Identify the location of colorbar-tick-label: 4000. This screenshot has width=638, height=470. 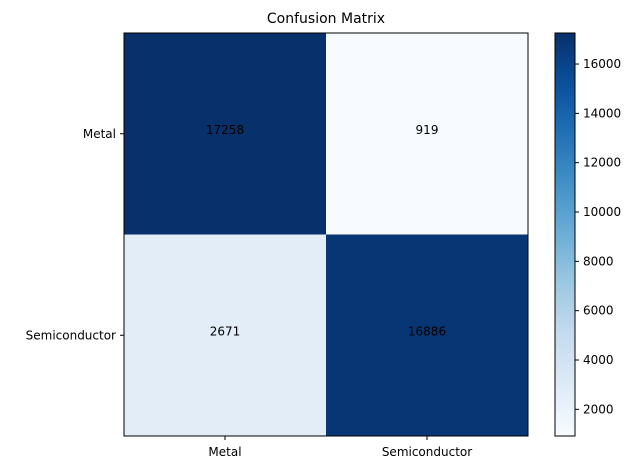
(598, 360).